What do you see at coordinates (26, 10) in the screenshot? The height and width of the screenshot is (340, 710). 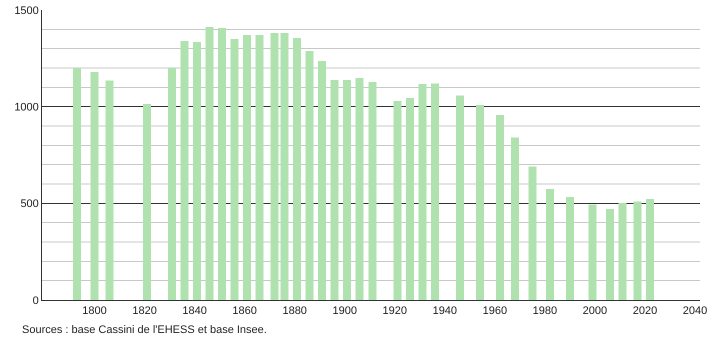 I see `y-tick-label: 1500` at bounding box center [26, 10].